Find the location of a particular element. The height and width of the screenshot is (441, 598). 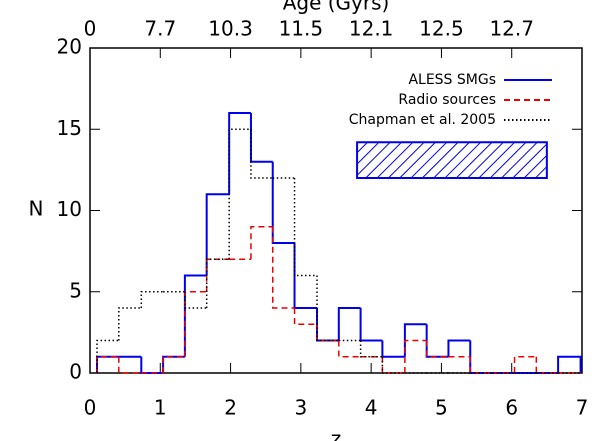

top-x-tick-label: 0 is located at coordinates (90, 29).